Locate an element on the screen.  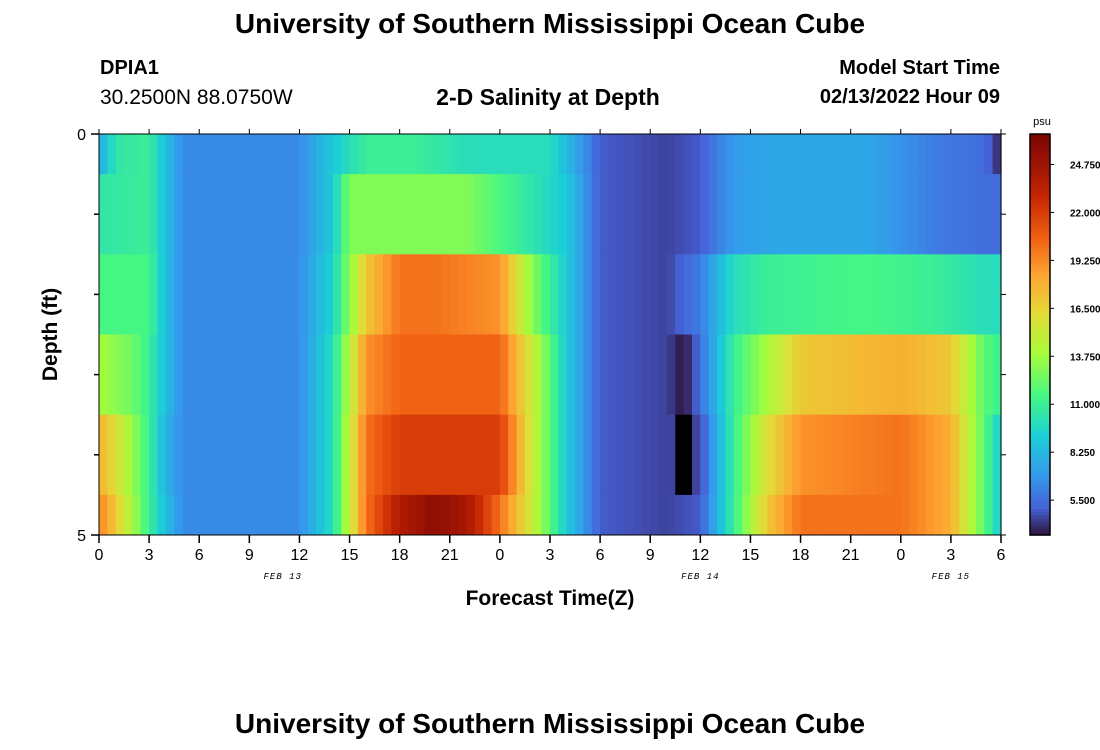
x-tick-label: 15 is located at coordinates (751, 555).